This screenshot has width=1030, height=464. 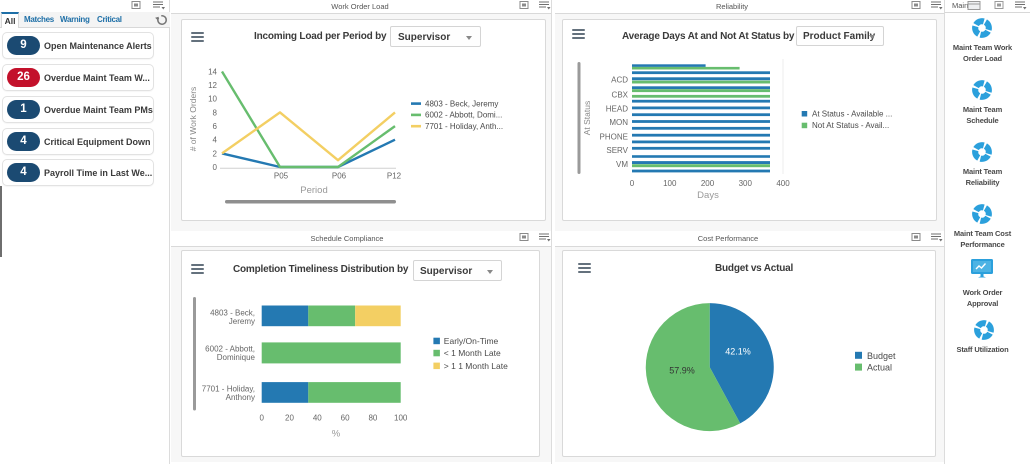 What do you see at coordinates (620, 94) in the screenshot?
I see `svg-text: CBX` at bounding box center [620, 94].